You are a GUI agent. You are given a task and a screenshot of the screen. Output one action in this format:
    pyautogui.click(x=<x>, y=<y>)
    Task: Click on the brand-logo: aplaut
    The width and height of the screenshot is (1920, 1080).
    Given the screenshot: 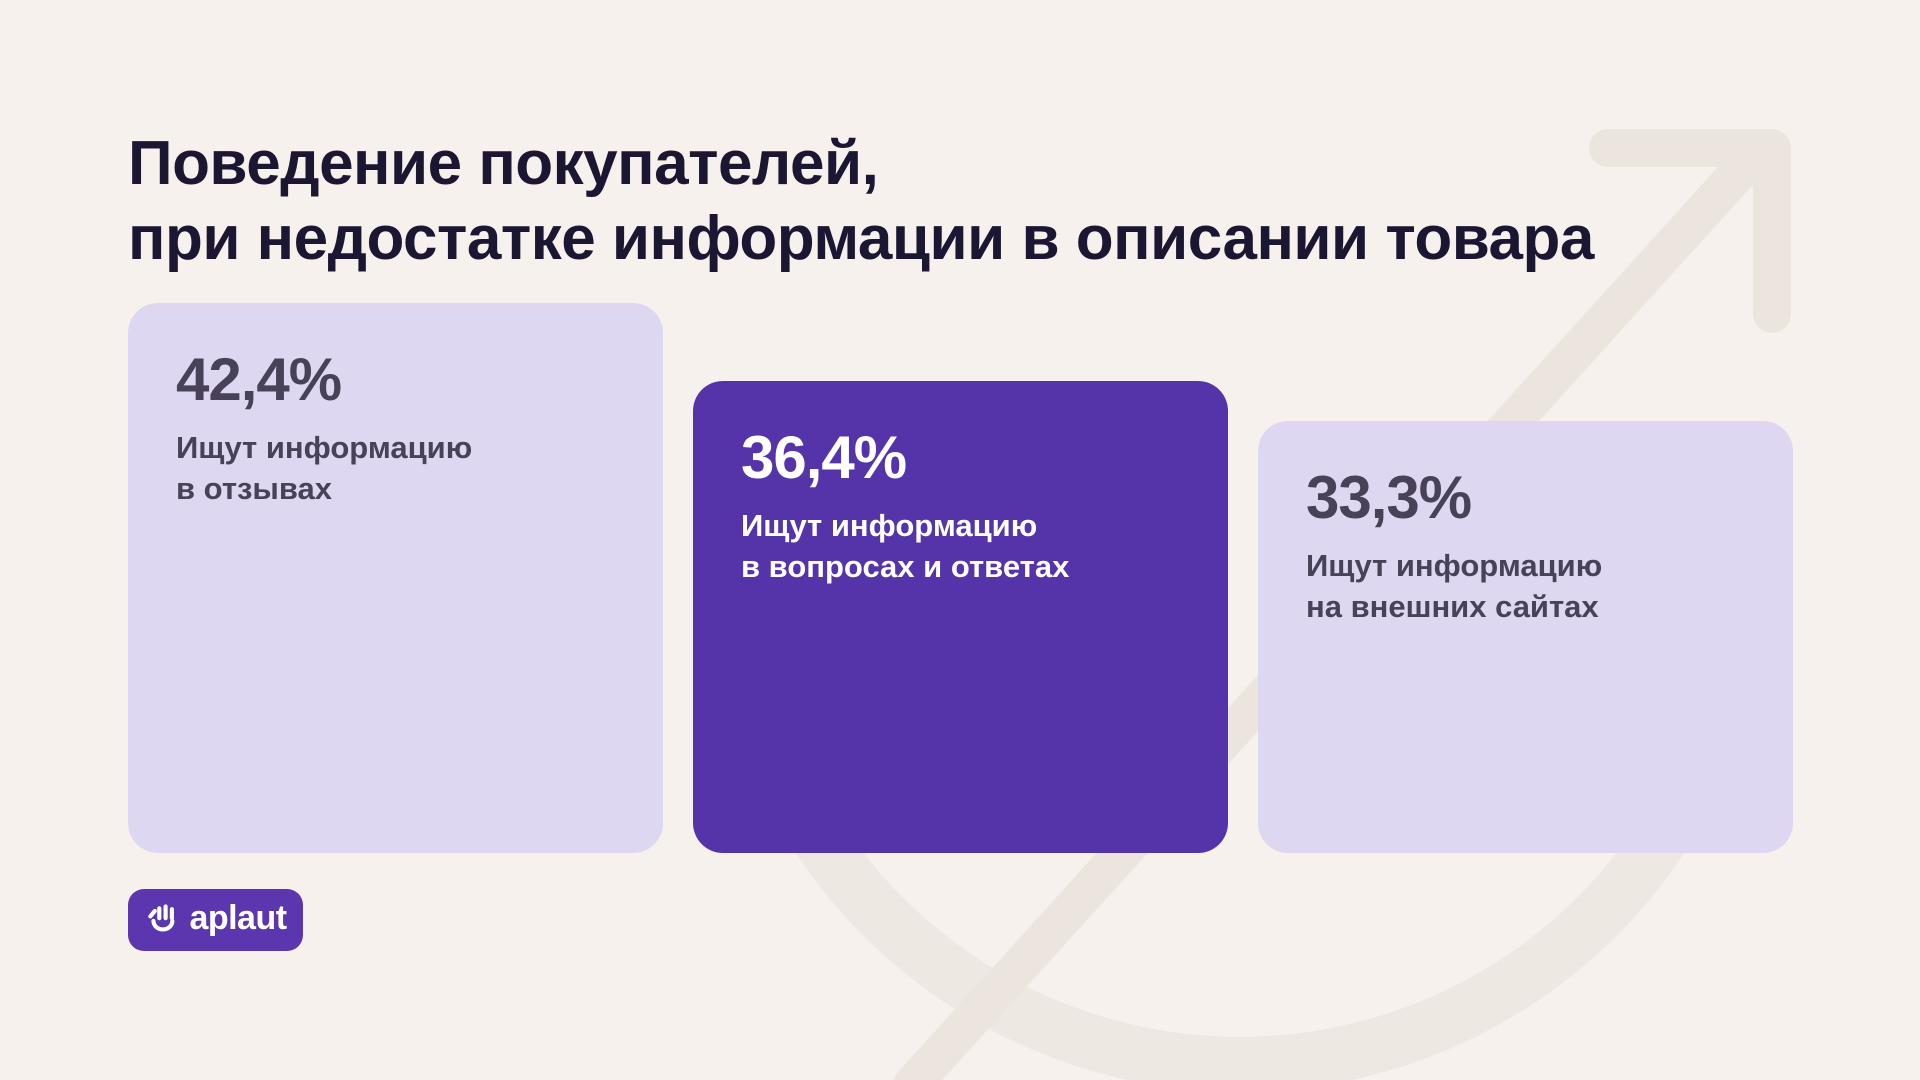 What is the action you would take?
    pyautogui.click(x=215, y=920)
    